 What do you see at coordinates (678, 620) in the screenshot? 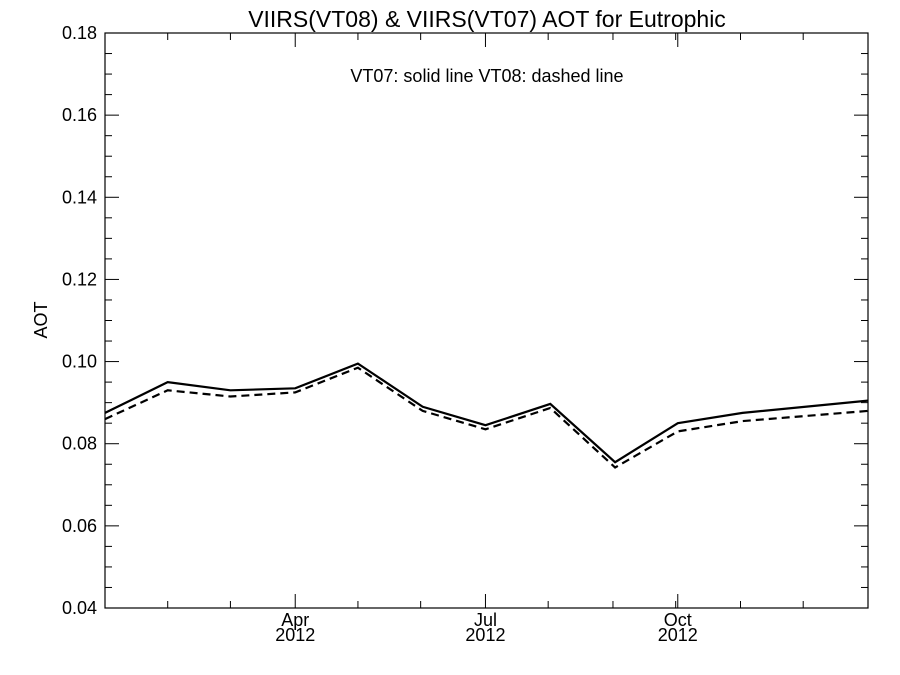
I see `x-tick-month-label: Oct` at bounding box center [678, 620].